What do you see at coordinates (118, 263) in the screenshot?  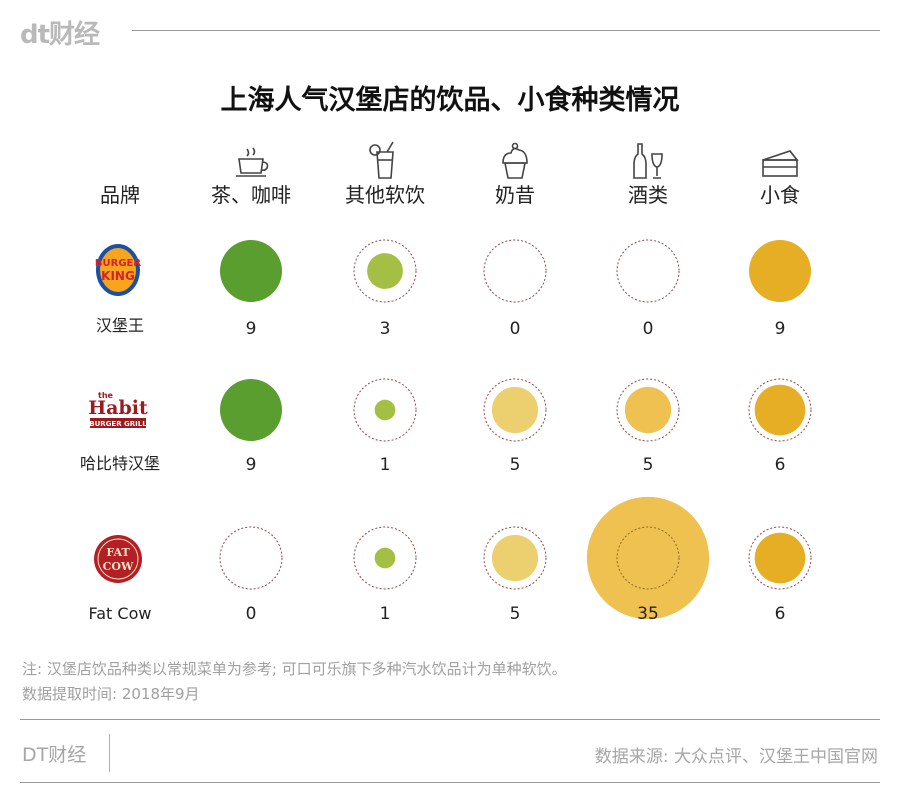 I see `svg-text: BURGER` at bounding box center [118, 263].